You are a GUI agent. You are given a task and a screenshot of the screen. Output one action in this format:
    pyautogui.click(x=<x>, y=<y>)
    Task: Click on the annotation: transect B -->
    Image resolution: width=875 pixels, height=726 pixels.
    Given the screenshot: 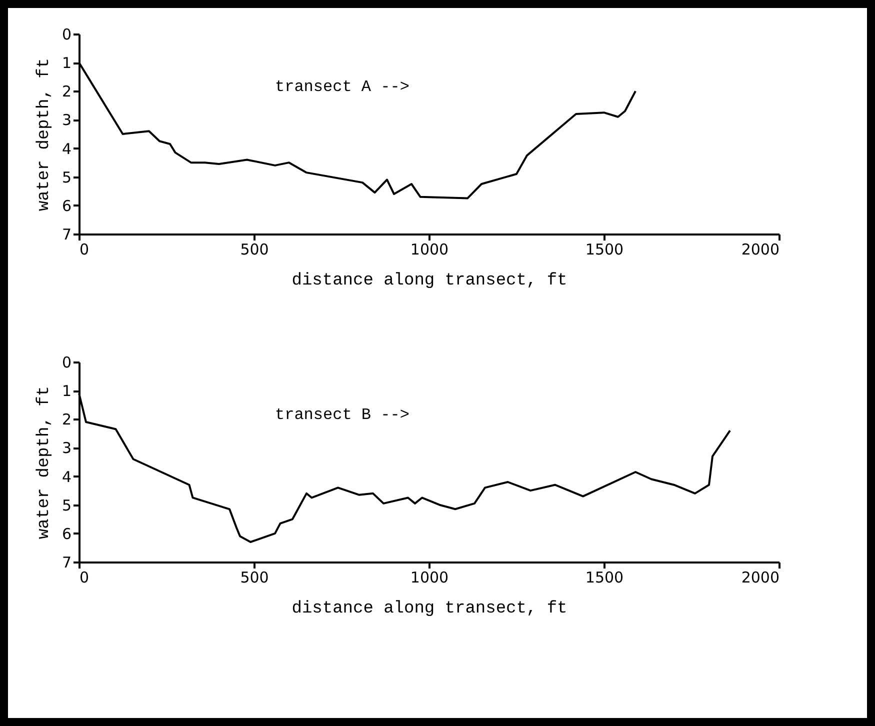 What is the action you would take?
    pyautogui.click(x=342, y=415)
    